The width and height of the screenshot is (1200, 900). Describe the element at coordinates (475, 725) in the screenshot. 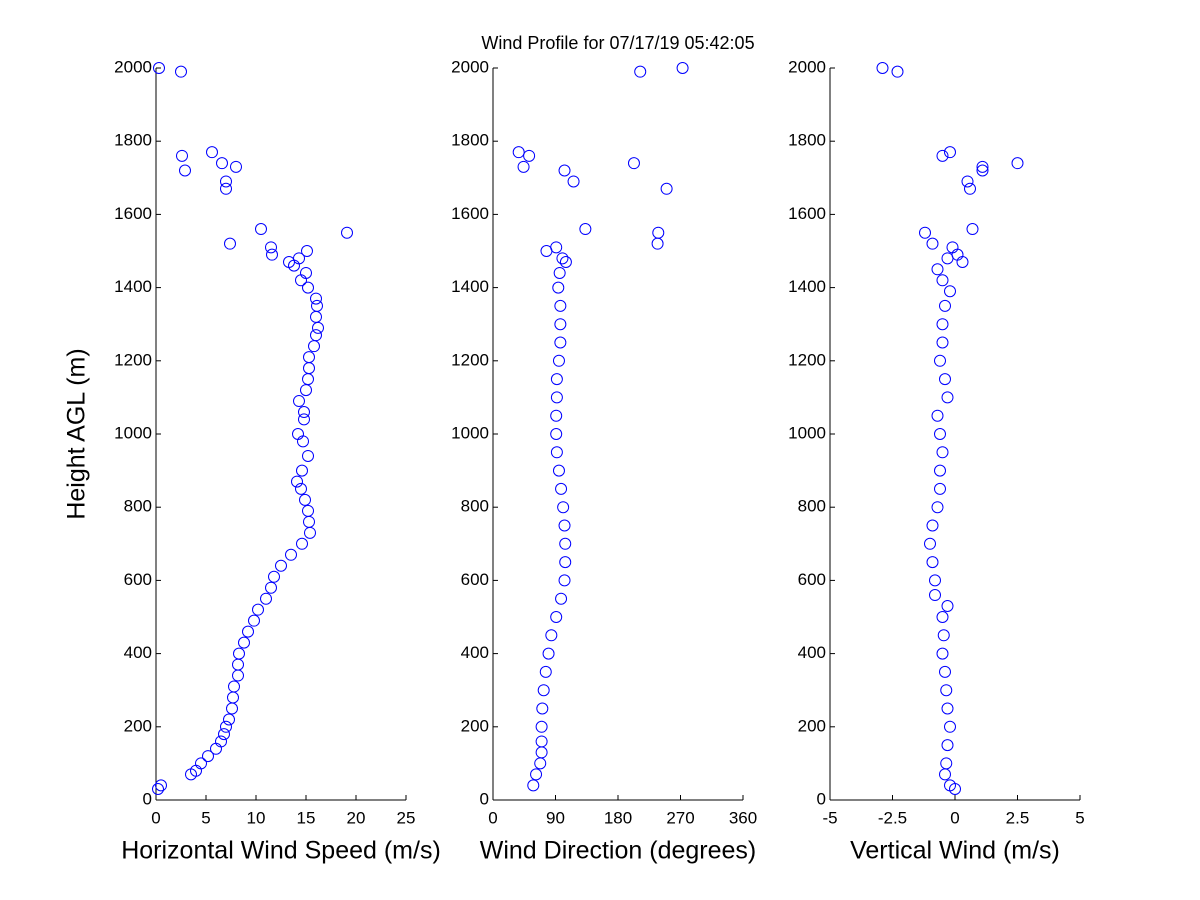

I see `y-tick-label: 200` at that location.